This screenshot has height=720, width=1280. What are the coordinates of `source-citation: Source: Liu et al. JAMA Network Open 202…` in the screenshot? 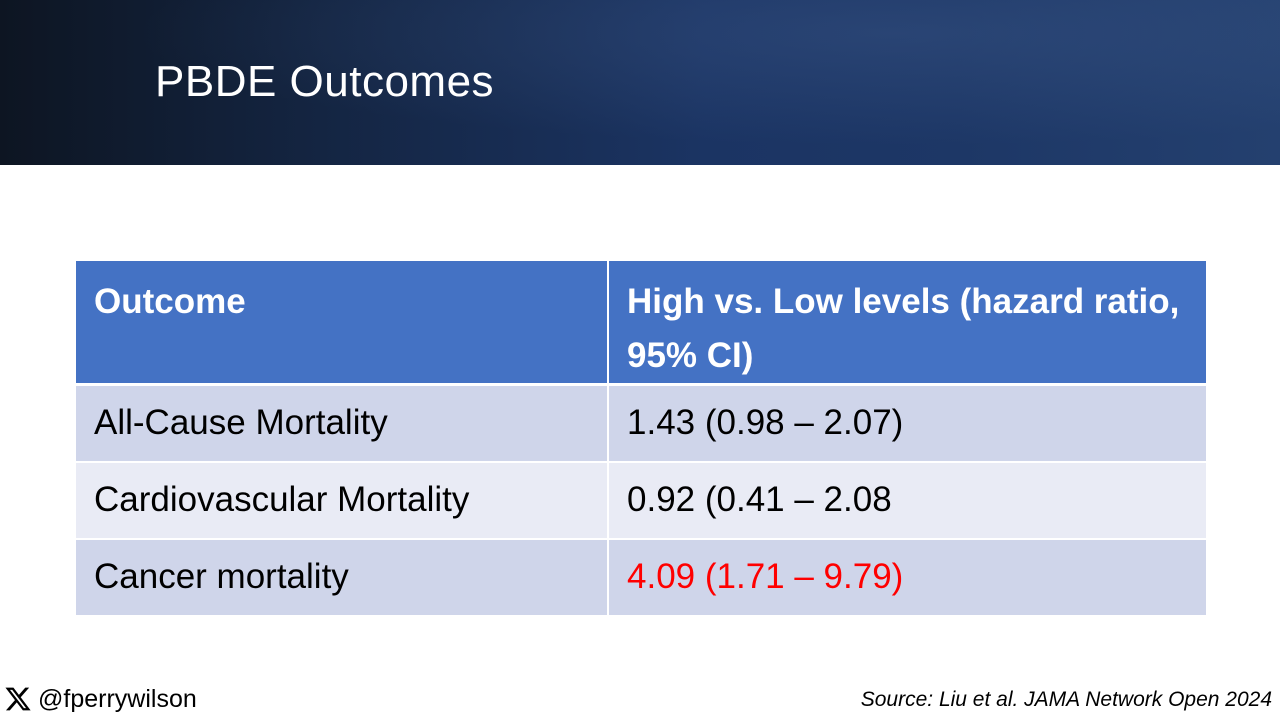 It's located at (1066, 699).